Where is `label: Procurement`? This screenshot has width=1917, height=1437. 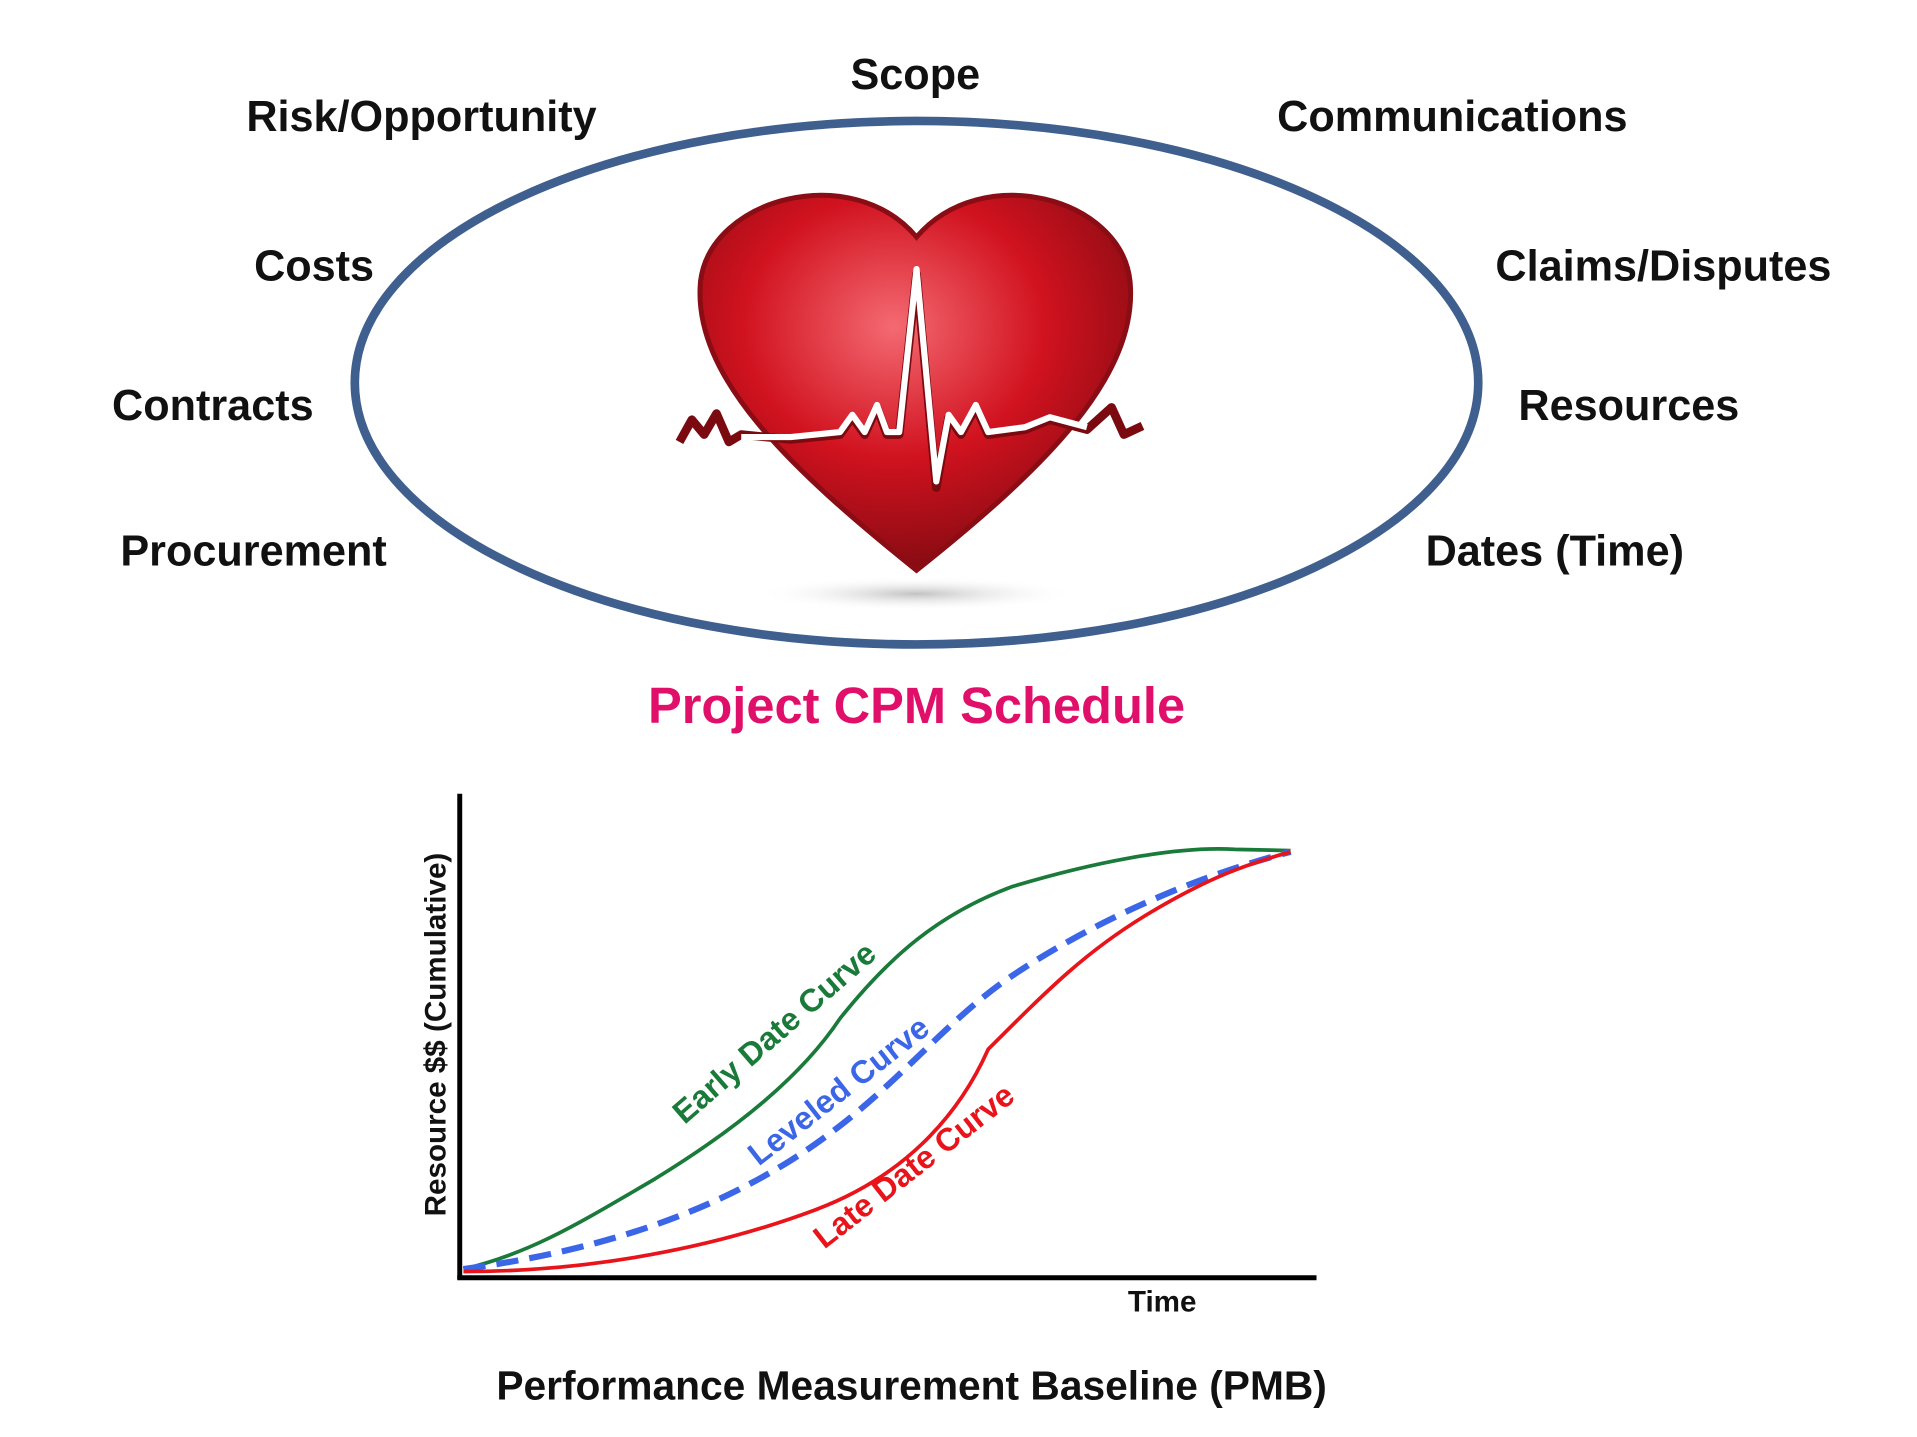 label: Procurement is located at coordinates (253, 552).